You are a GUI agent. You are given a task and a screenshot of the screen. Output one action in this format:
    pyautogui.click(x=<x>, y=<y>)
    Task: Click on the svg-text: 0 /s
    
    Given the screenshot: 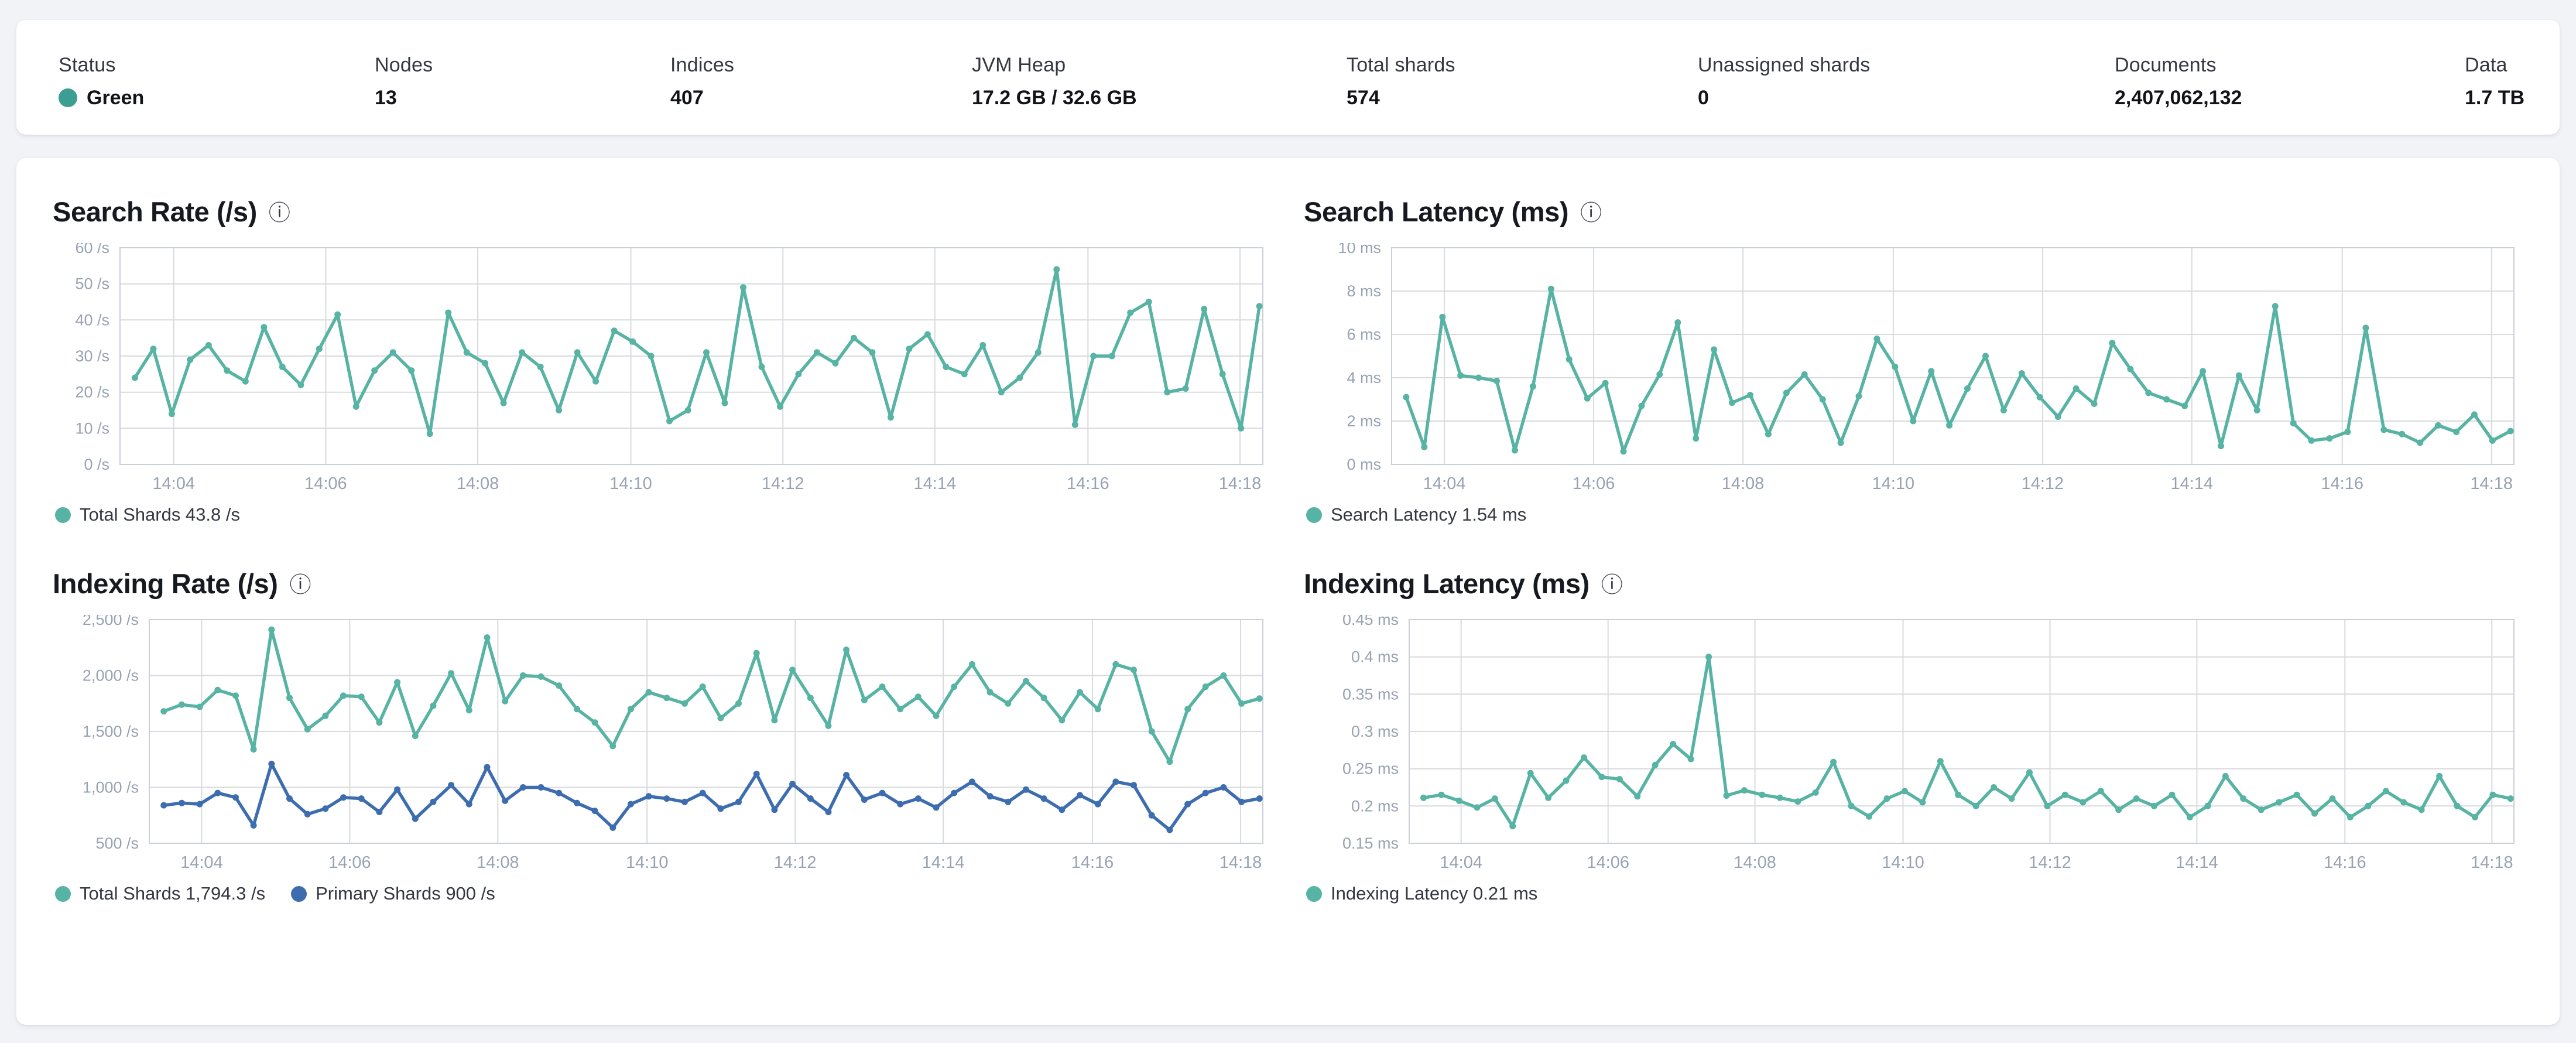 What is the action you would take?
    pyautogui.click(x=96, y=464)
    